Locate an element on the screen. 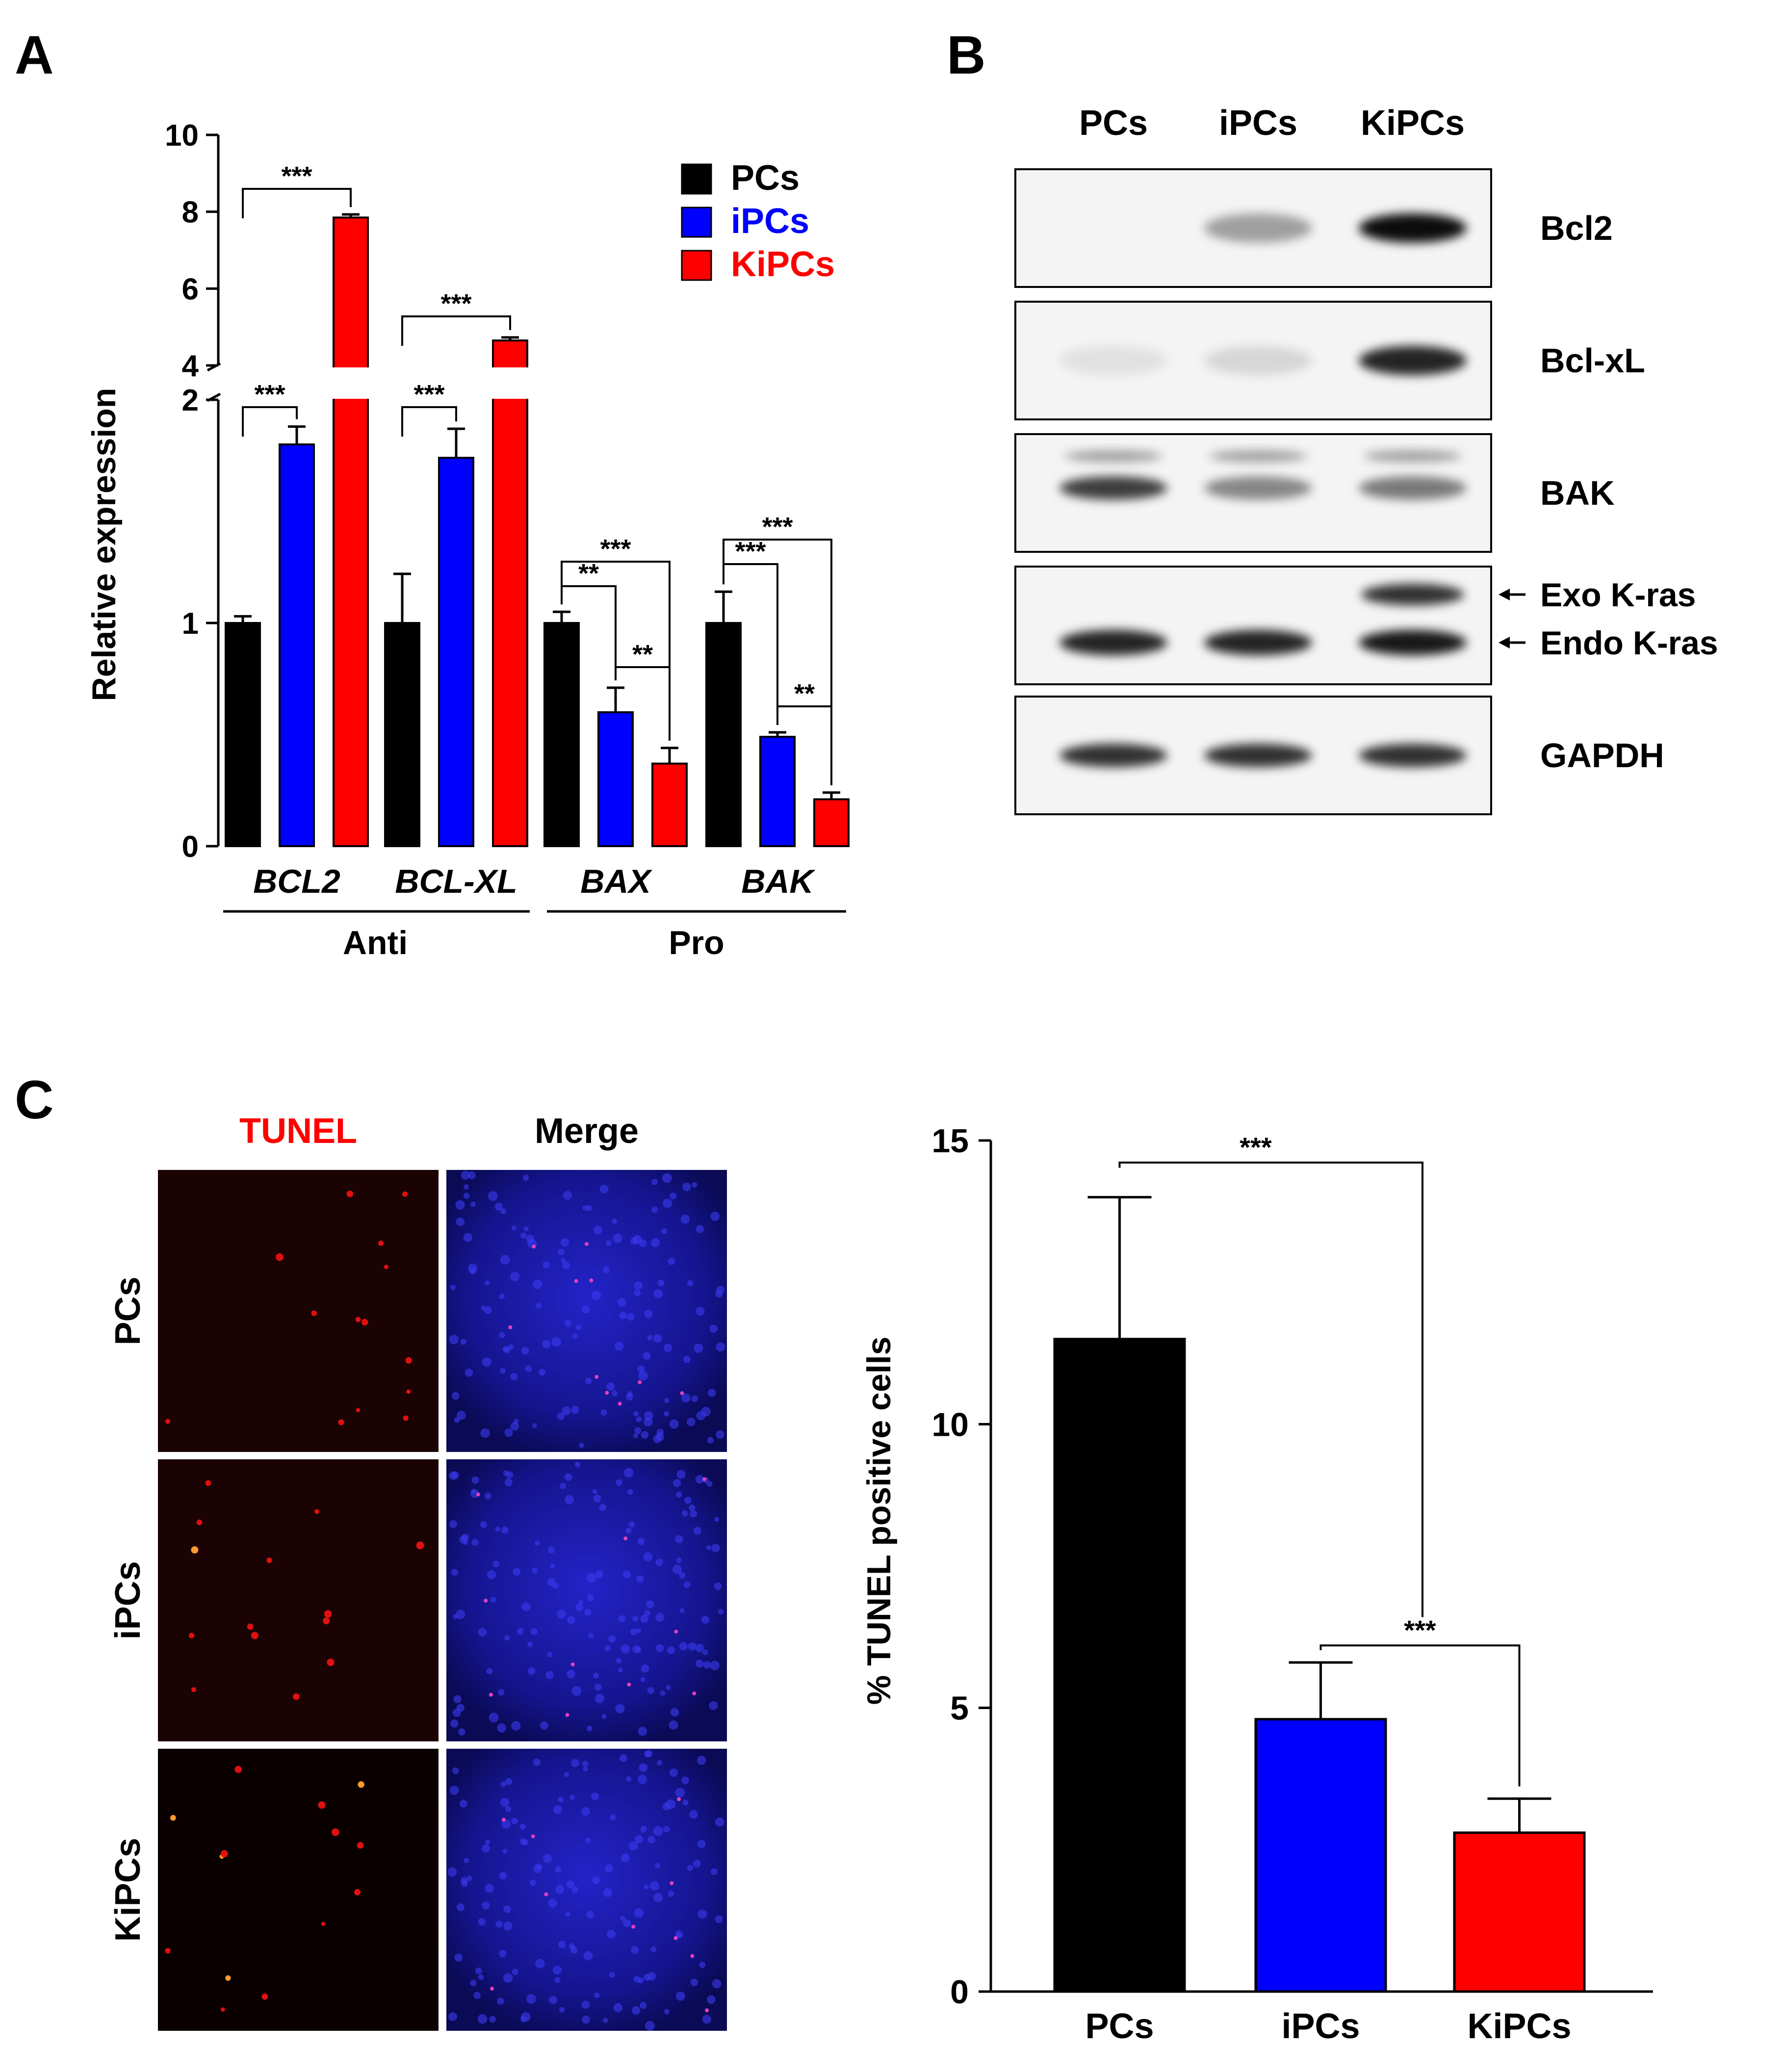  row-label-PCs: PCs is located at coordinates (128, 1310).